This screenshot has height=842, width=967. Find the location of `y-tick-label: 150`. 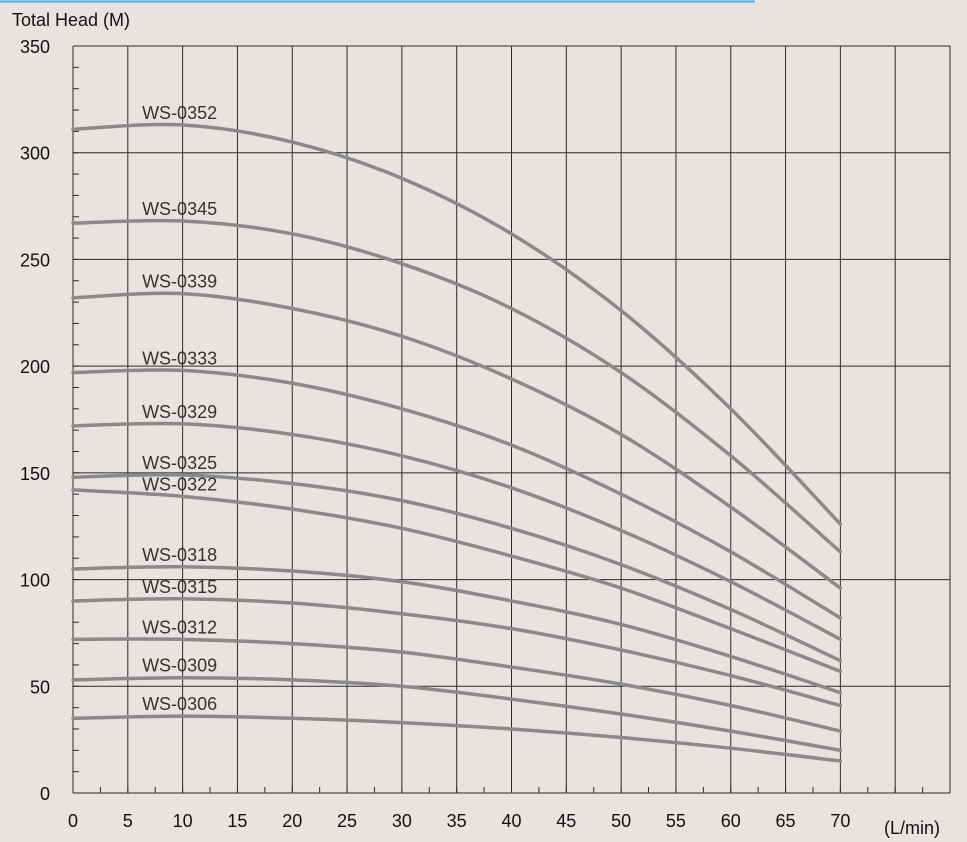

y-tick-label: 150 is located at coordinates (35, 474).